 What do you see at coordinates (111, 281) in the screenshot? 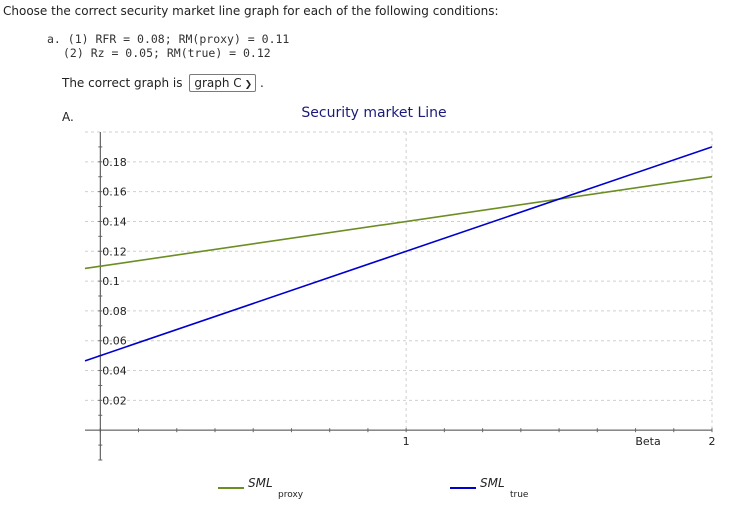
I see `y-tick-label: 0.1` at bounding box center [111, 281].